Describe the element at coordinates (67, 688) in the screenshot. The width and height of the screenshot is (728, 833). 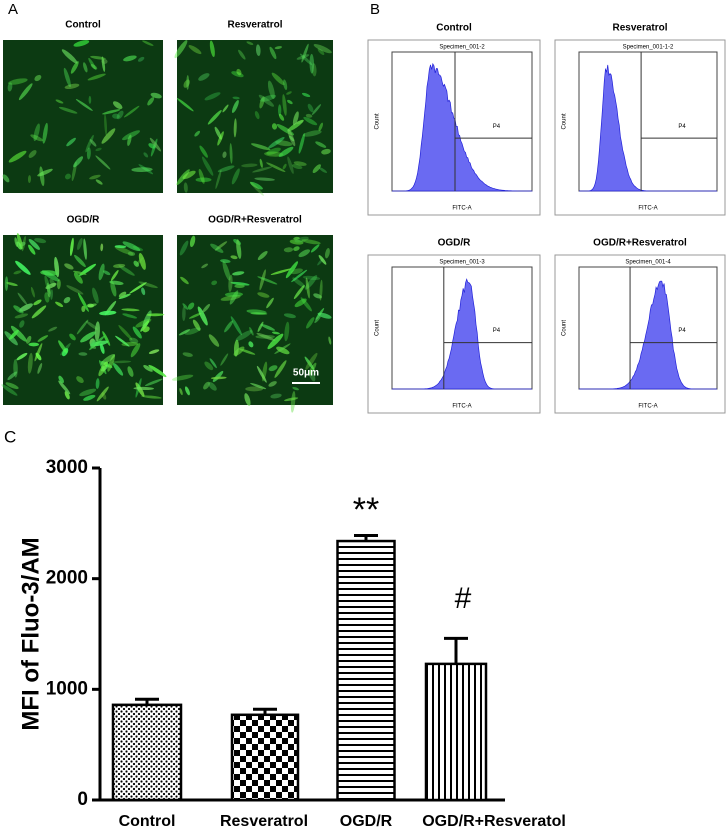
I see `y-tick-label: 1000` at that location.